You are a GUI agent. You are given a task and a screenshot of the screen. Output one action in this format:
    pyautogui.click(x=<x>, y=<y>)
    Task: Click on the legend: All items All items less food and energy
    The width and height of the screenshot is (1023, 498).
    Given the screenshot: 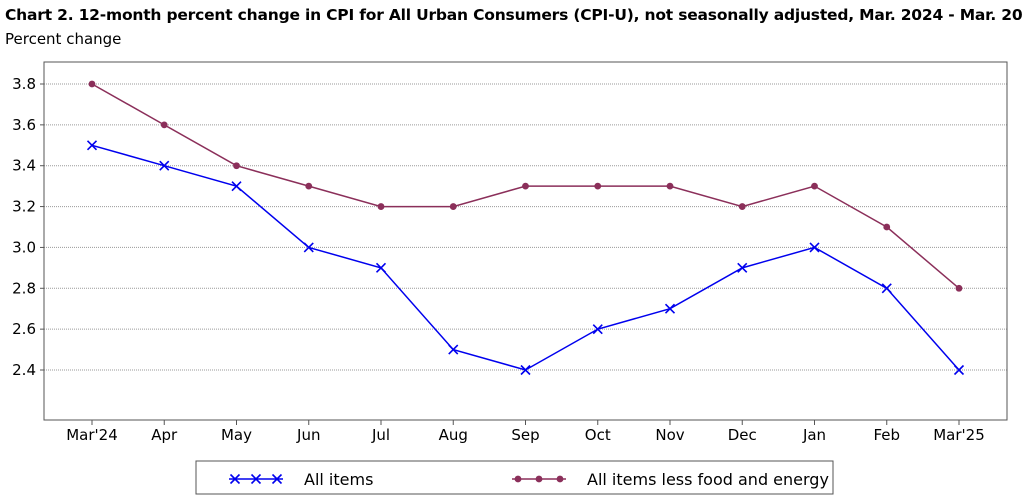 What is the action you would take?
    pyautogui.click(x=514, y=477)
    